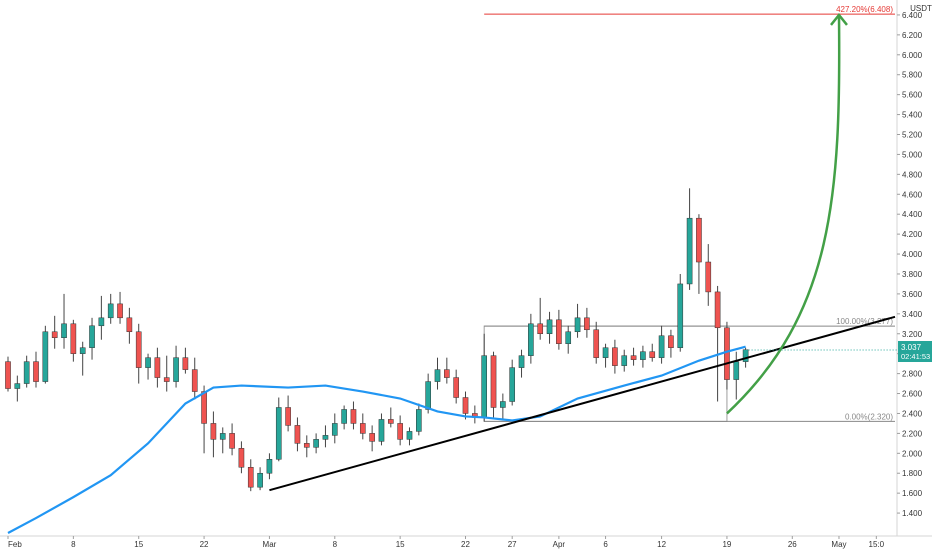  Describe the element at coordinates (912, 254) in the screenshot. I see `price-axis-label: 4.000` at that location.